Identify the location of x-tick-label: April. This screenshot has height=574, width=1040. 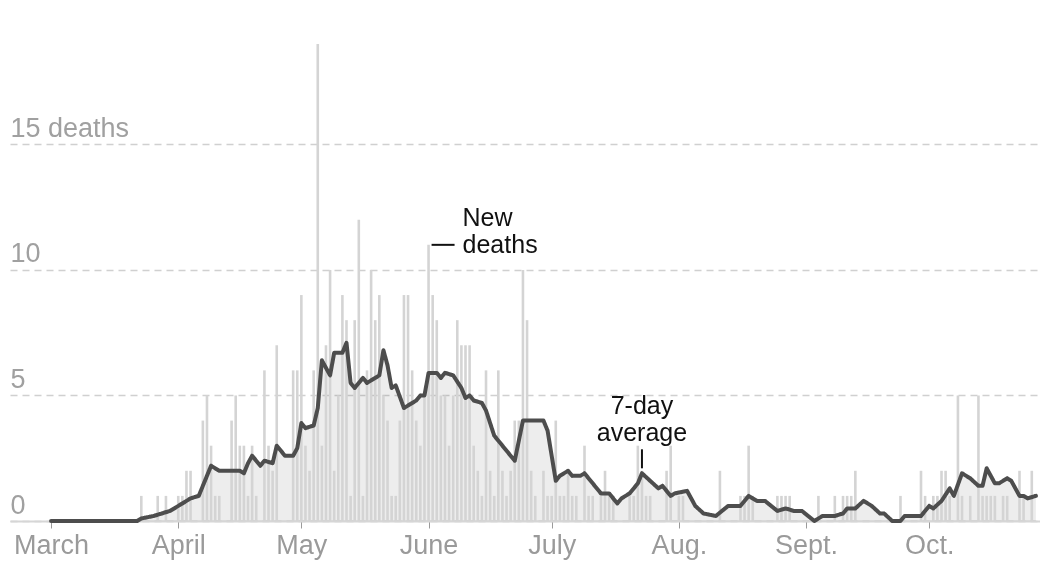
(178, 544).